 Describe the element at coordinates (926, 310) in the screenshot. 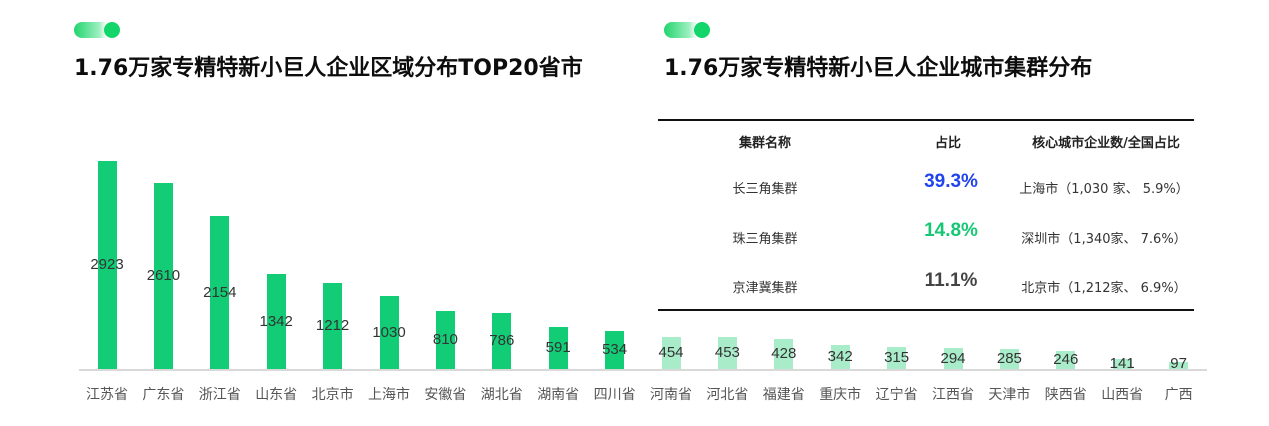

I see `table-bottom-rule` at that location.